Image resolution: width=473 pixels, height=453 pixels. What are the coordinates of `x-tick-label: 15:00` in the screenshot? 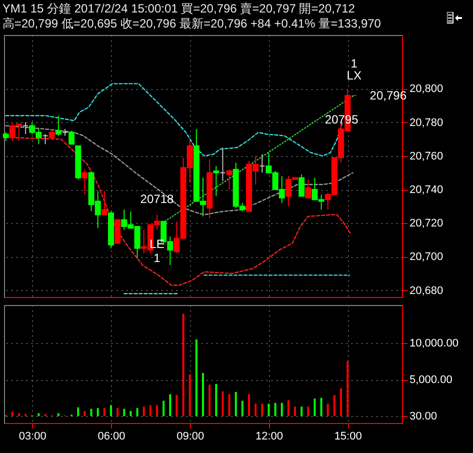 It's located at (348, 436).